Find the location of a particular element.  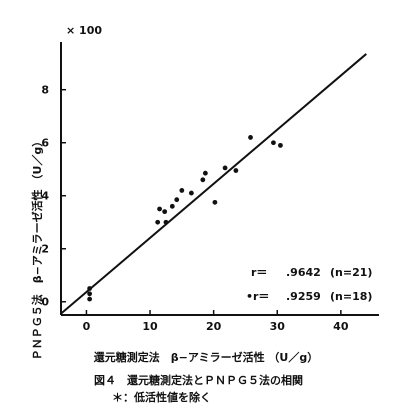

x-tick-label: 10 is located at coordinates (150, 326).